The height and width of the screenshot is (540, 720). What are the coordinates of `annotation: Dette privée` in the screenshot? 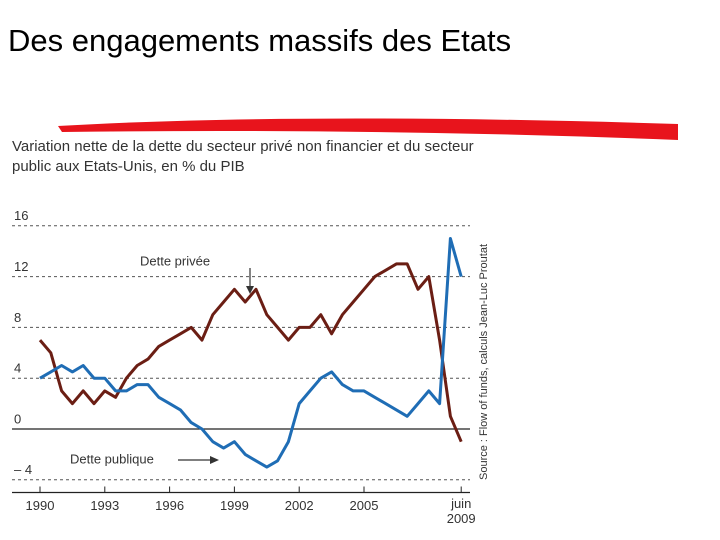 It's located at (175, 260).